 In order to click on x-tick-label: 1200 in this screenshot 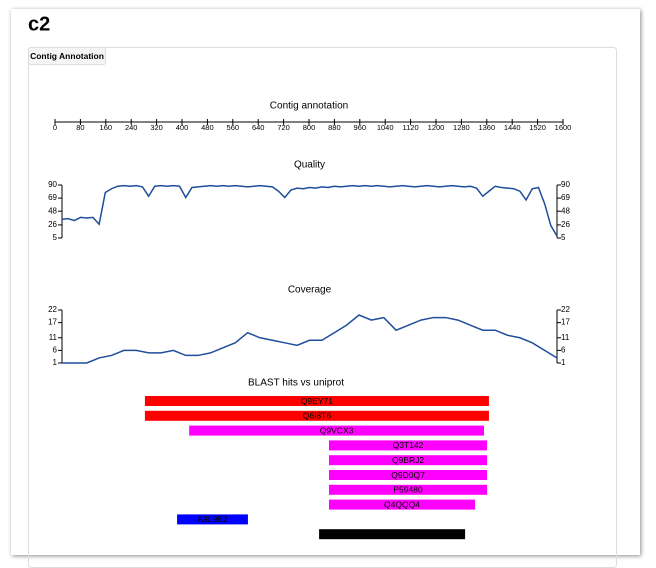, I will do `click(436, 127)`.